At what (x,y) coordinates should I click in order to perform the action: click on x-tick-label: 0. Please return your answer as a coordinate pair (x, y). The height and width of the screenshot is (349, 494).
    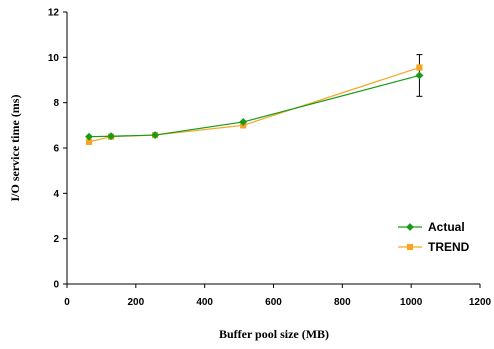
    Looking at the image, I should click on (67, 302).